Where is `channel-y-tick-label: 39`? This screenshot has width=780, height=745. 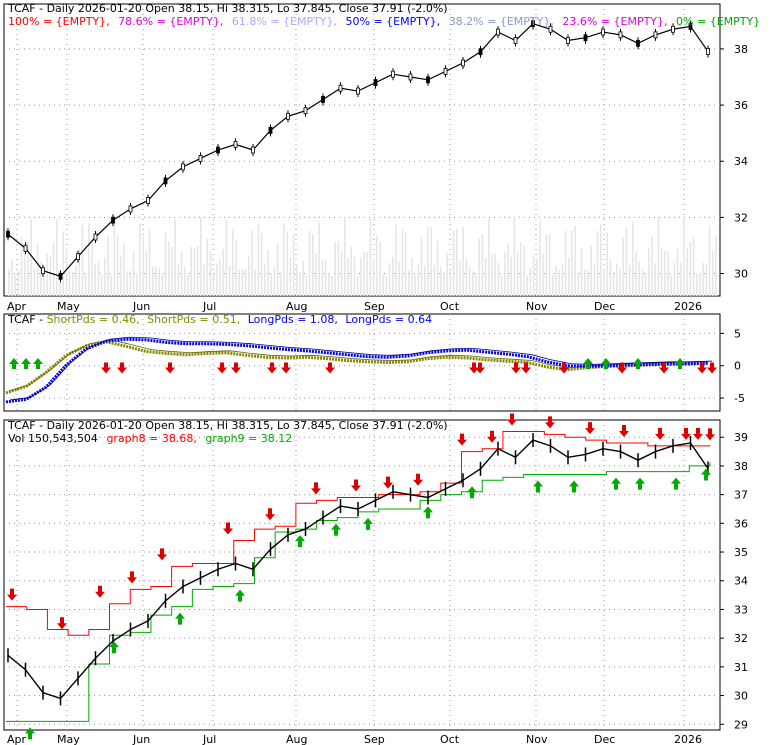
channel-y-tick-label: 39 is located at coordinates (741, 437).